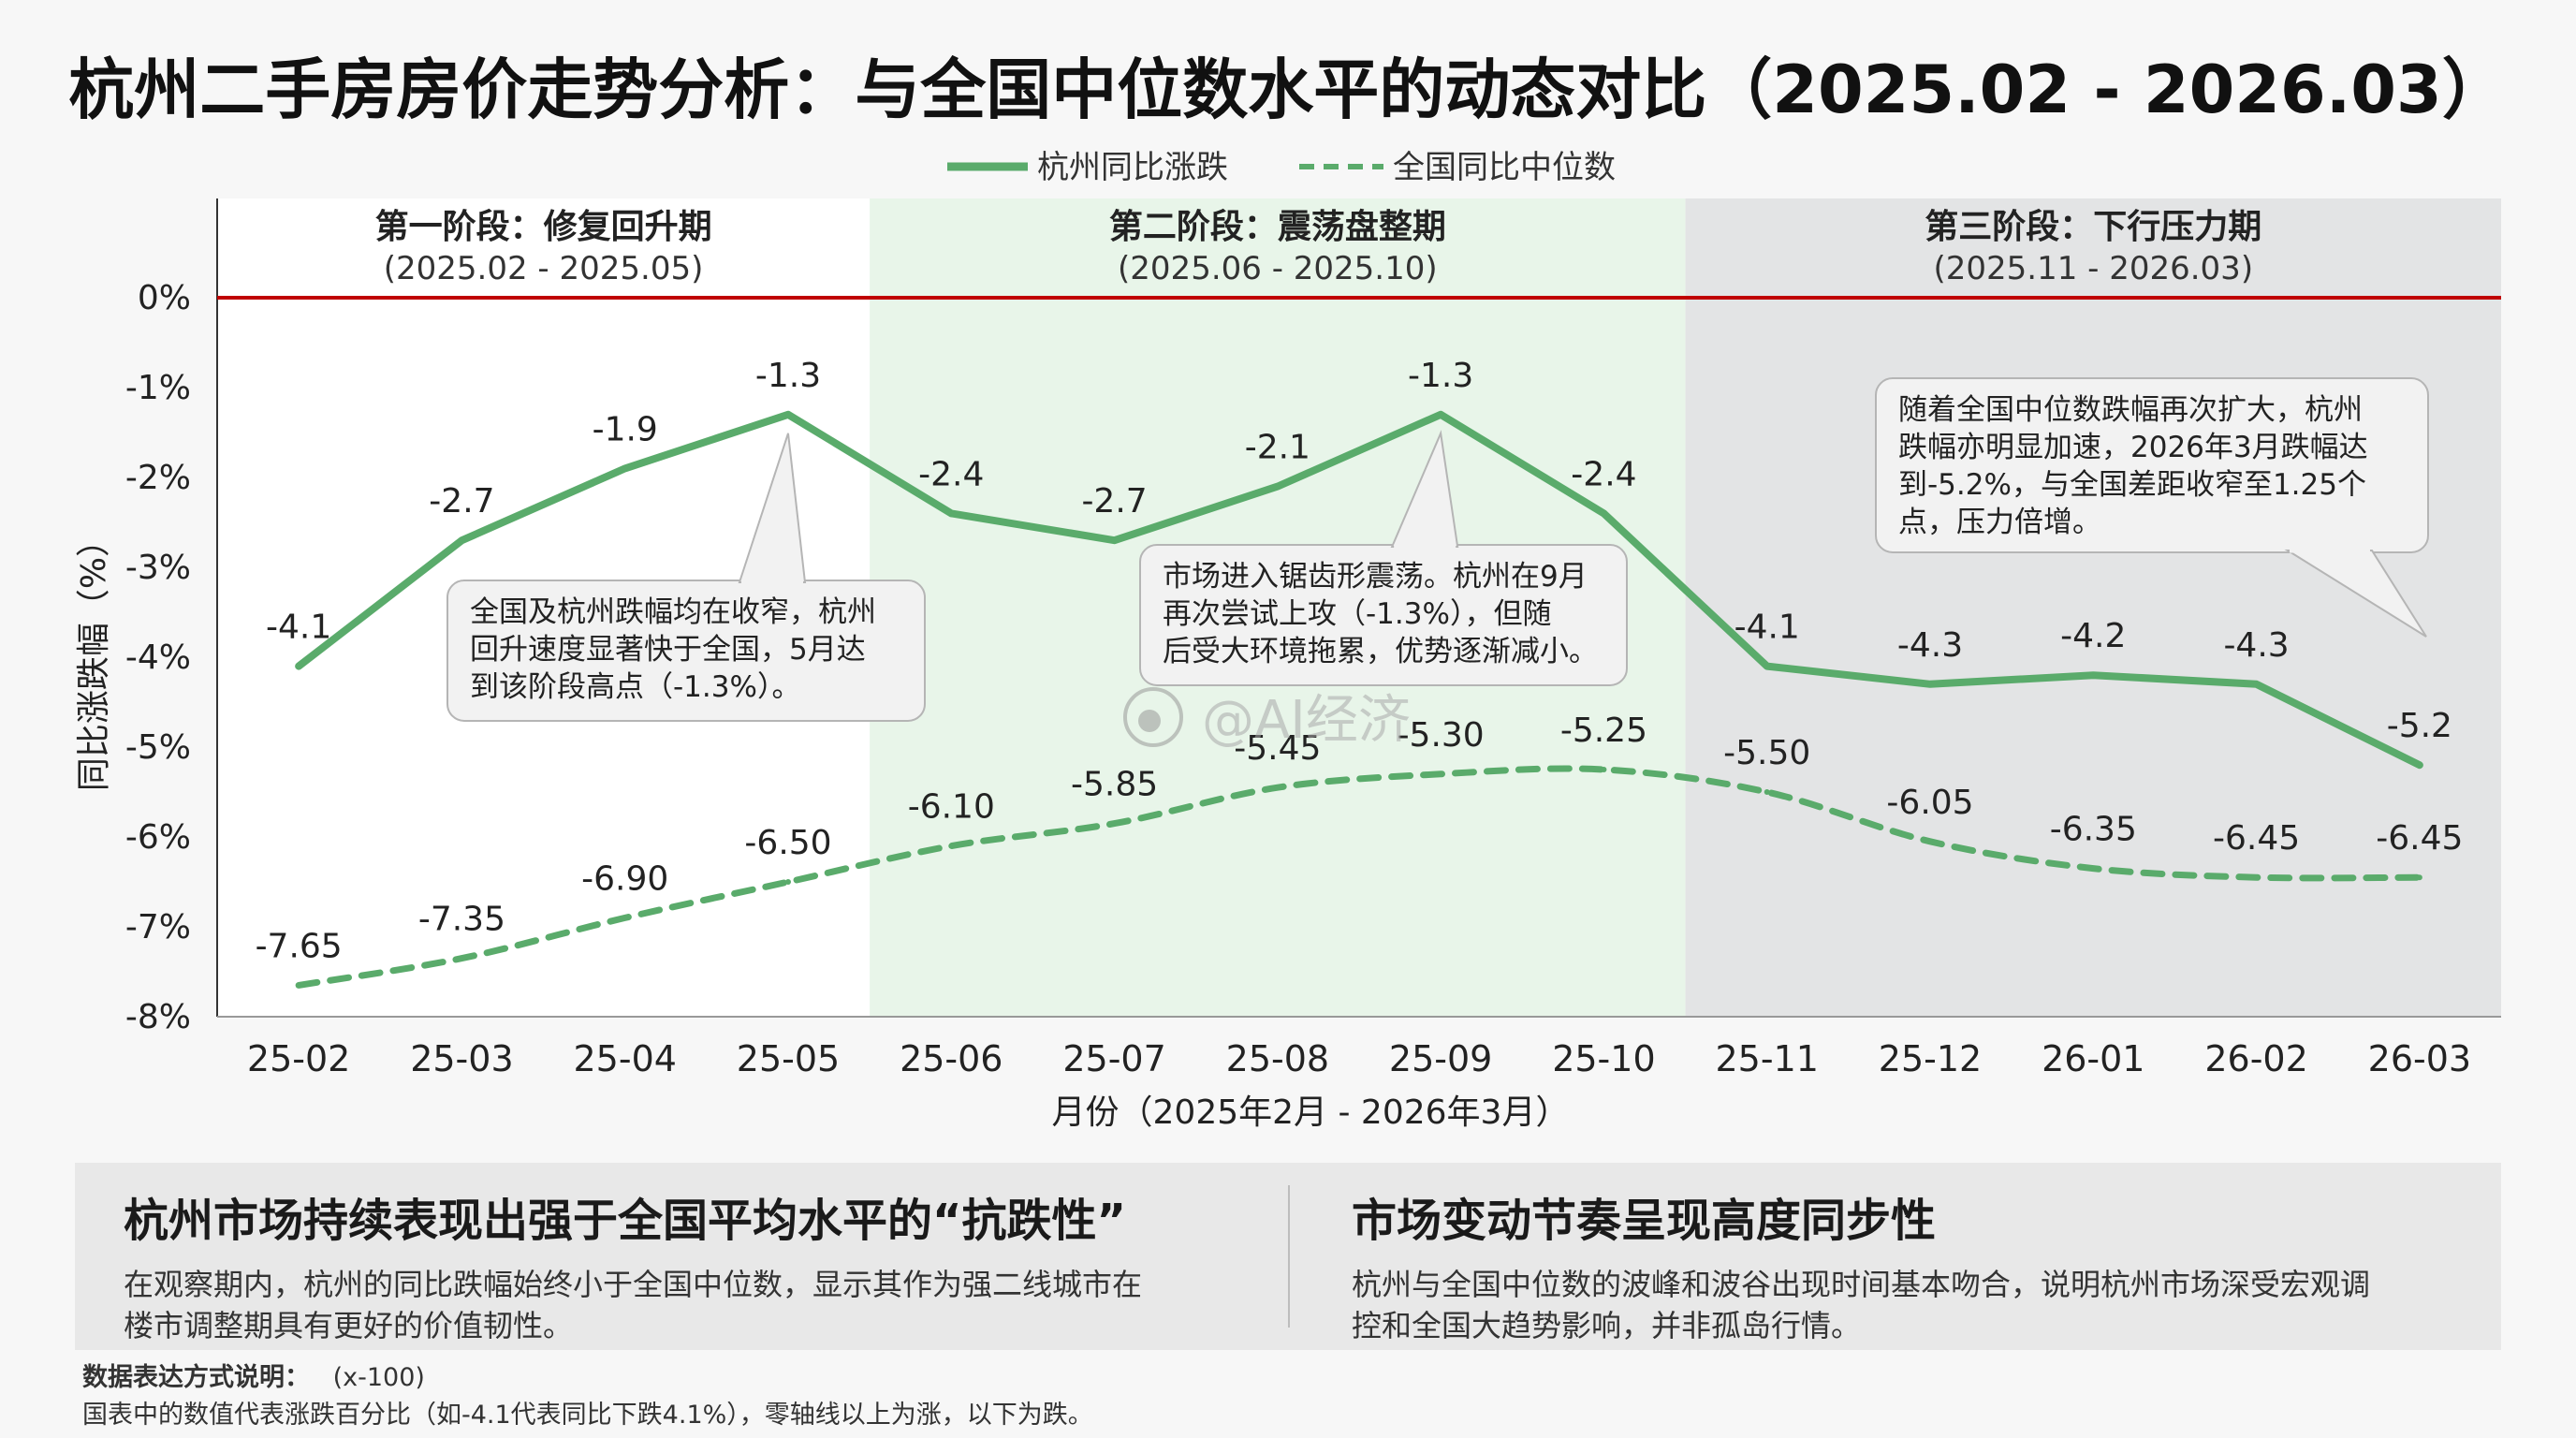 This screenshot has width=2576, height=1438. I want to click on annotation-text-line: 跌幅亦明显加速，2026年3月跌幅达, so click(2133, 447).